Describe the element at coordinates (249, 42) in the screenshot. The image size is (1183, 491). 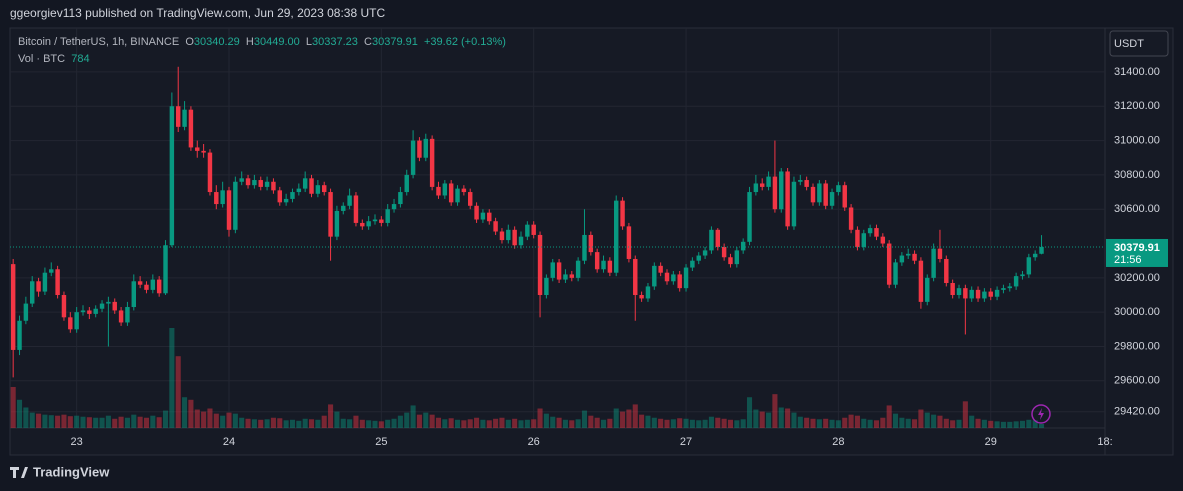
I see `legend-key: H` at that location.